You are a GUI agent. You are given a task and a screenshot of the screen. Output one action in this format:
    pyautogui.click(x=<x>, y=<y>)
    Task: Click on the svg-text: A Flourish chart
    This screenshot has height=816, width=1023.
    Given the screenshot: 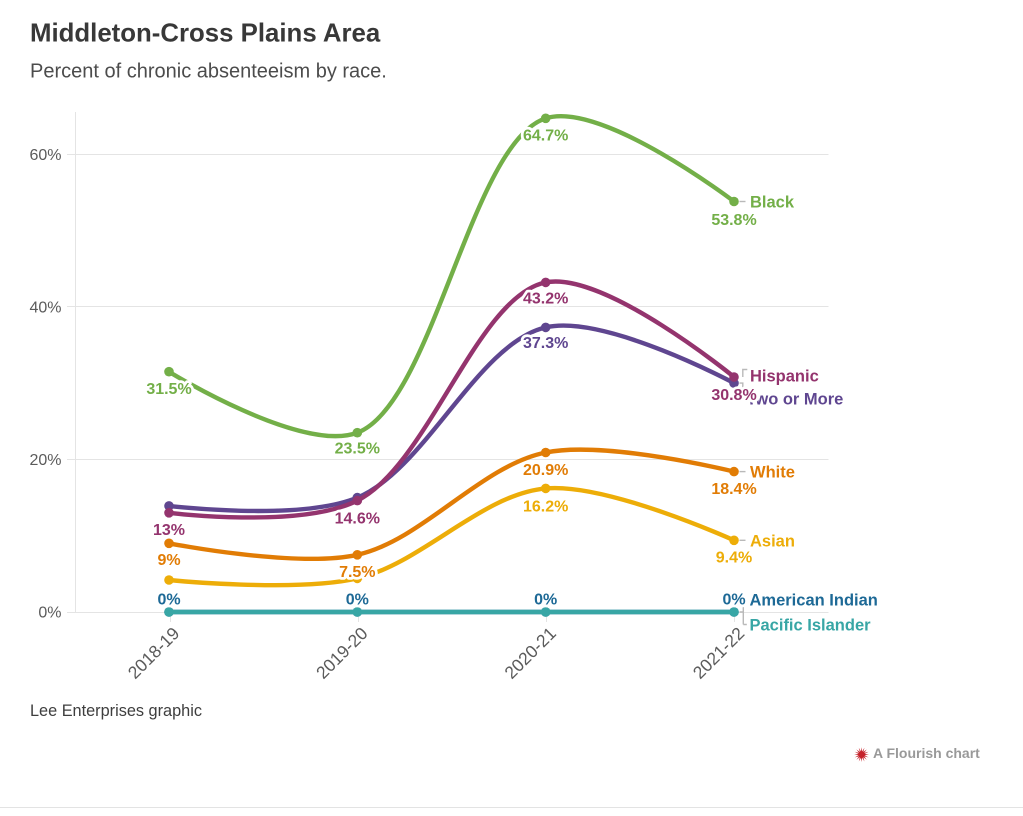 What is the action you would take?
    pyautogui.click(x=926, y=753)
    